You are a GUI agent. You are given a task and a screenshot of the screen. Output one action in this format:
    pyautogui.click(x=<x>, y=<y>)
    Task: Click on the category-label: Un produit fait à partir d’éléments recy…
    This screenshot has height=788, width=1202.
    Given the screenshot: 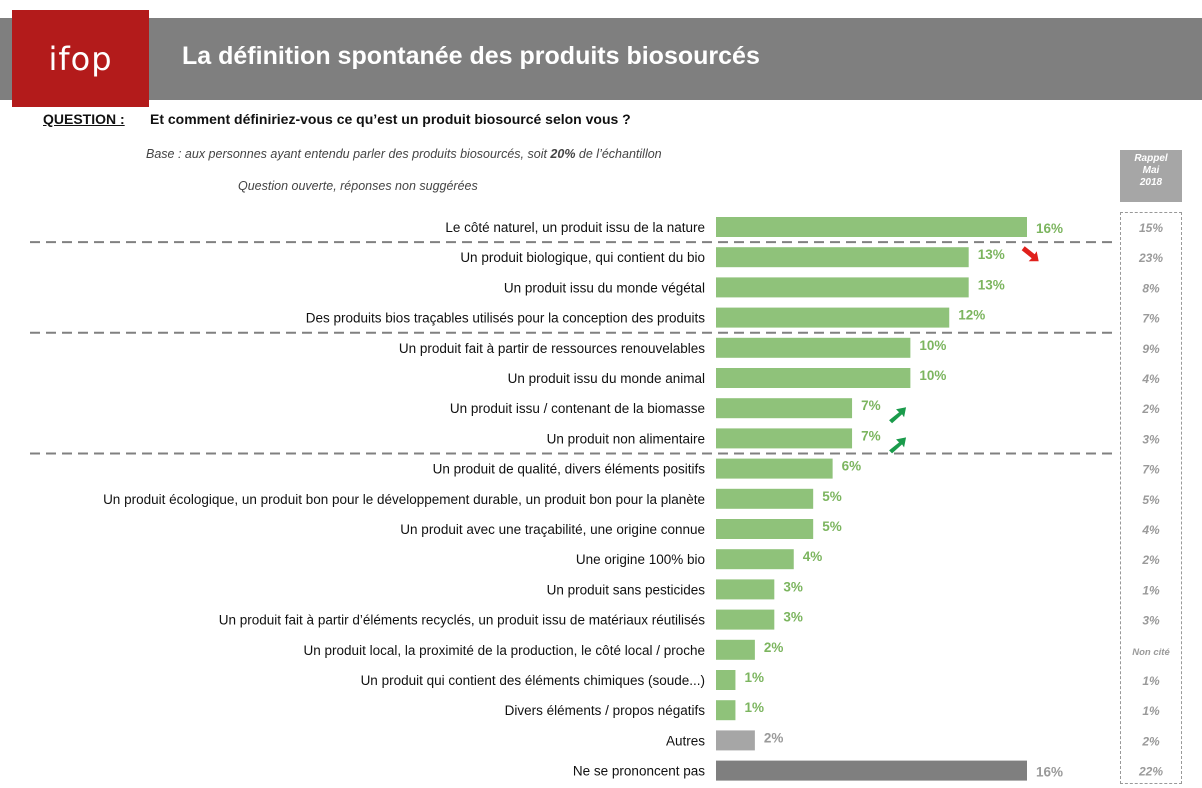 What is the action you would take?
    pyautogui.click(x=462, y=620)
    